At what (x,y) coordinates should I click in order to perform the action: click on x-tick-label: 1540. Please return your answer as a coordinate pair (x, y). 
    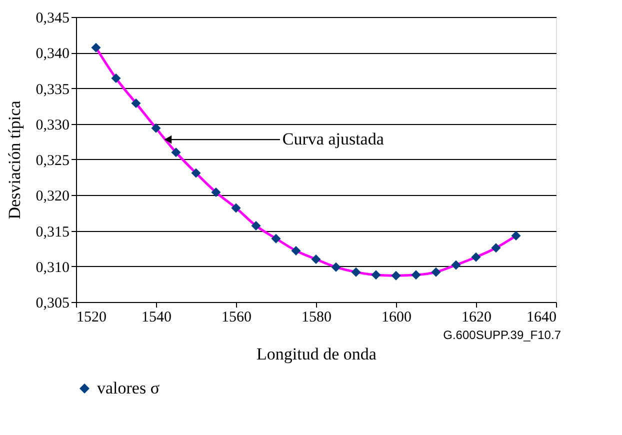
    Looking at the image, I should click on (157, 318).